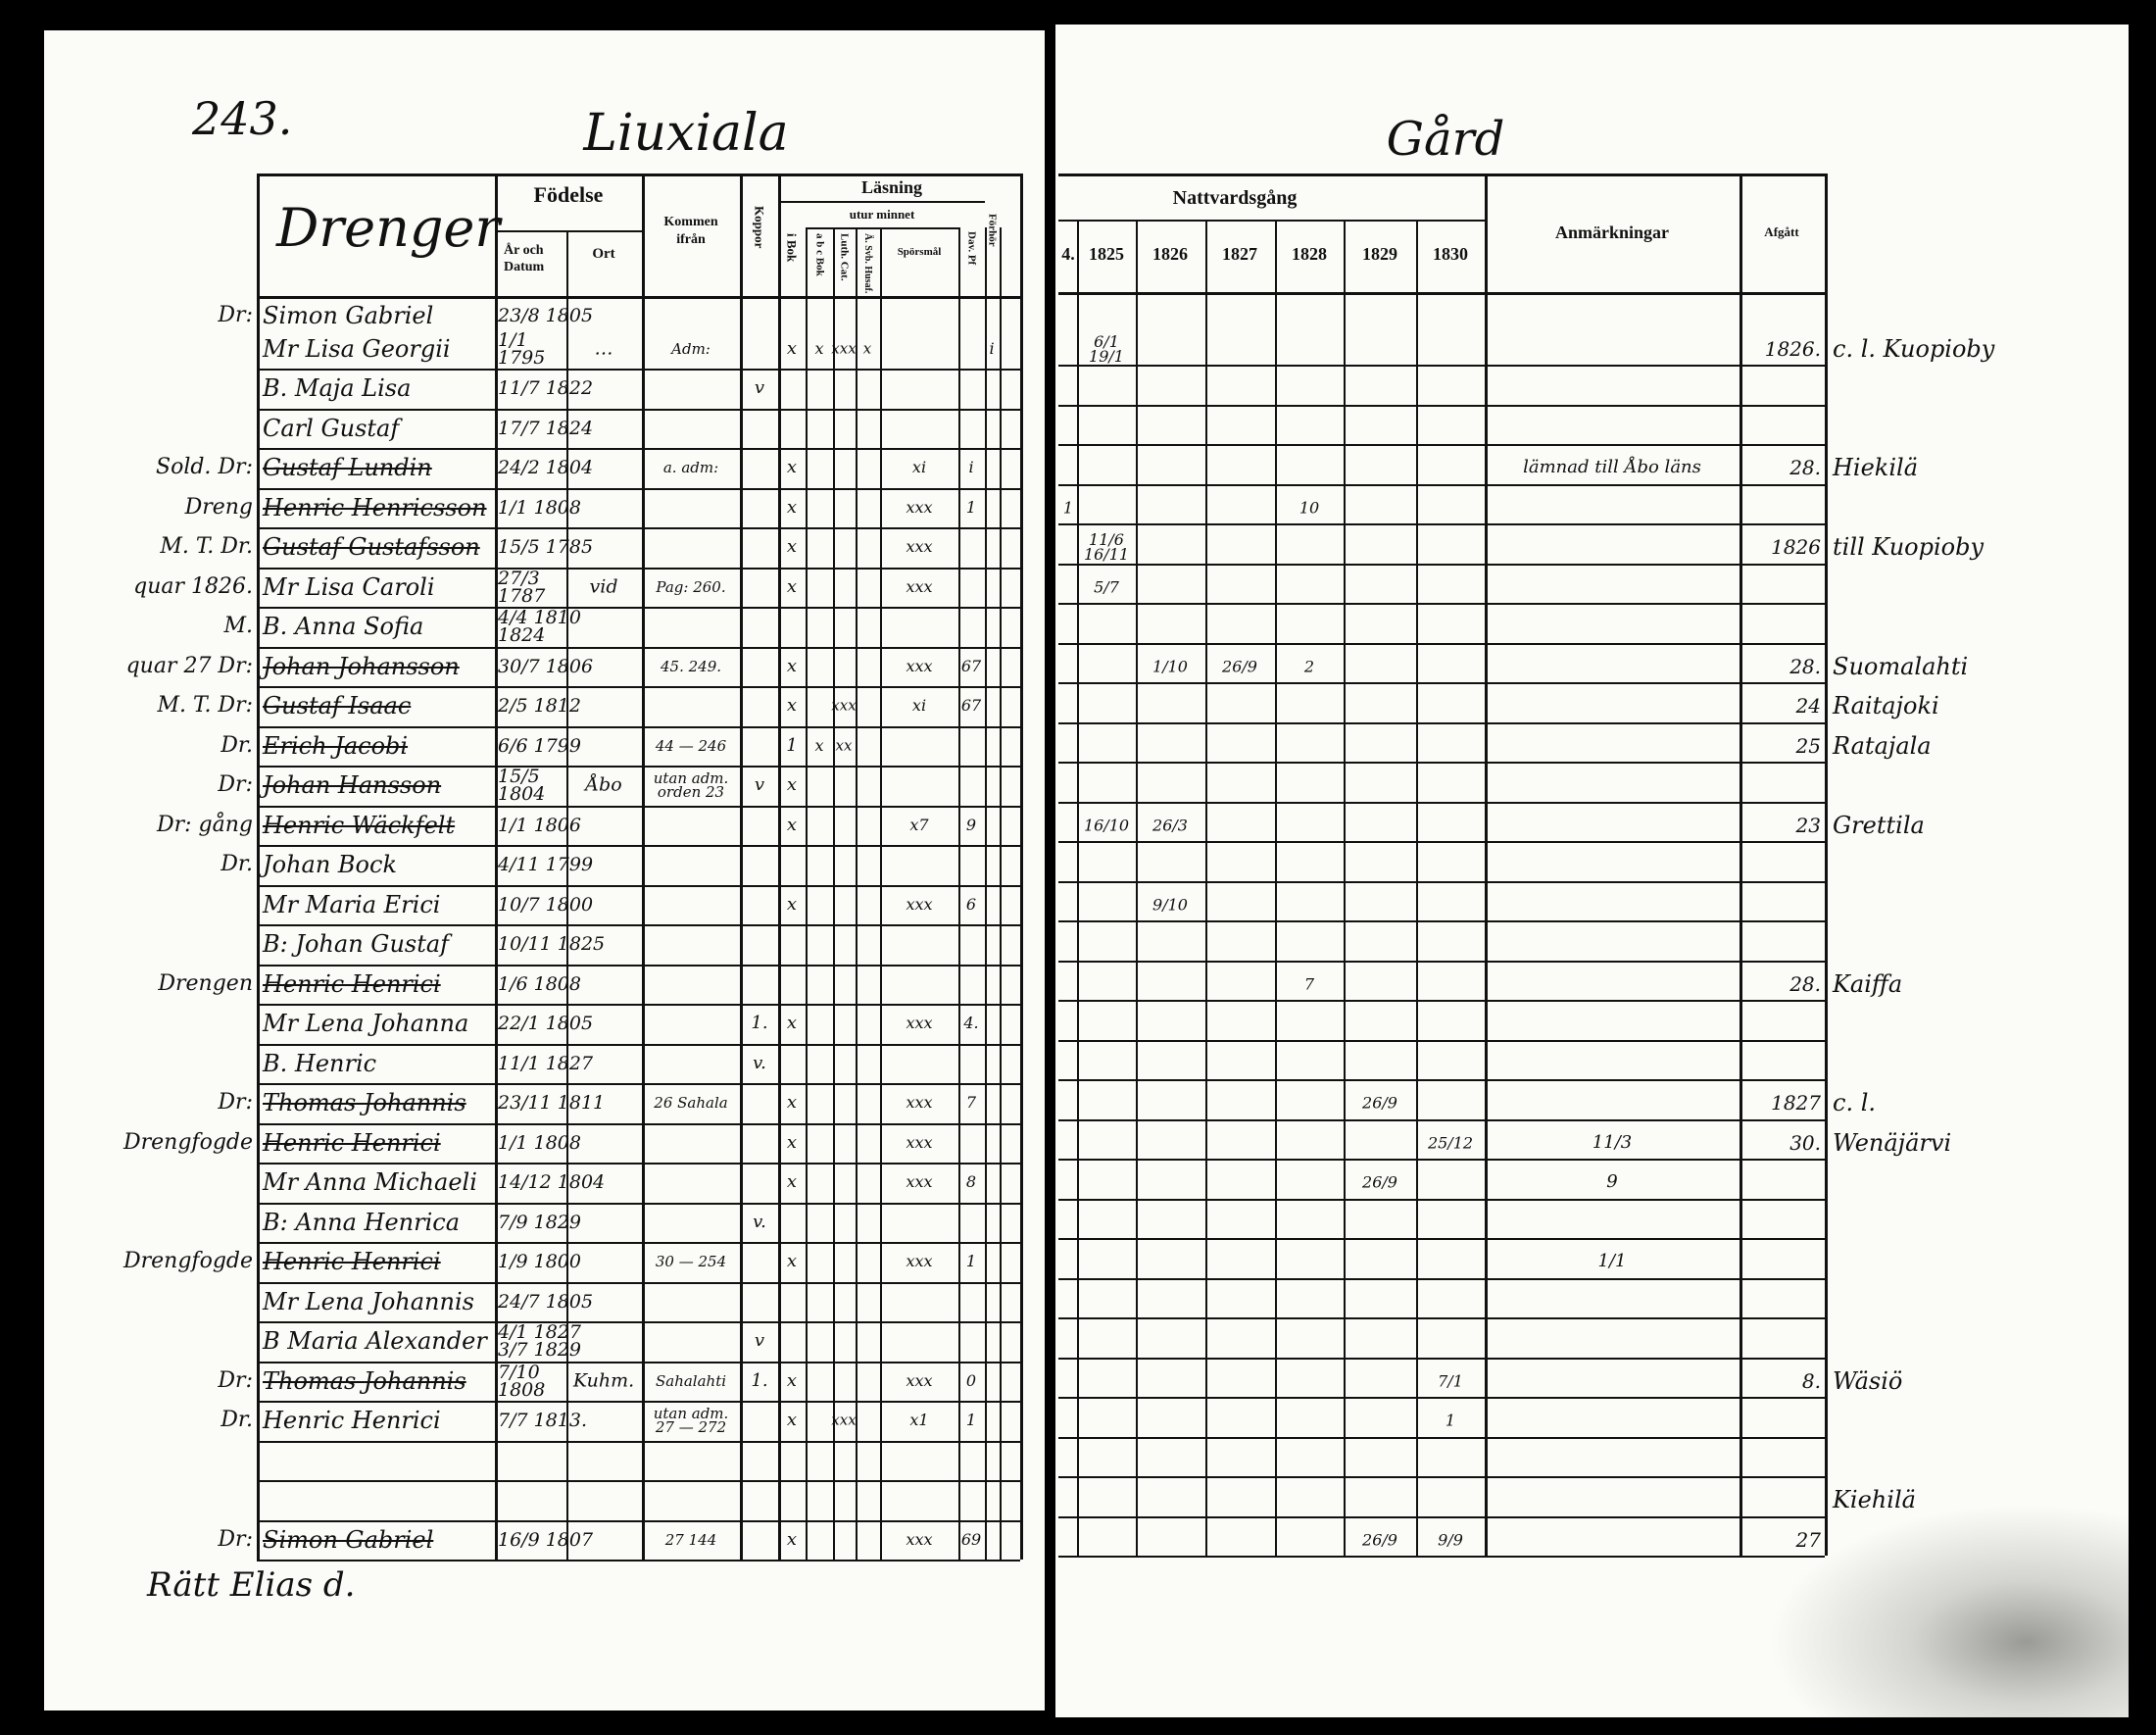  What do you see at coordinates (971, 1181) in the screenshot?
I see `row-dav: 8` at bounding box center [971, 1181].